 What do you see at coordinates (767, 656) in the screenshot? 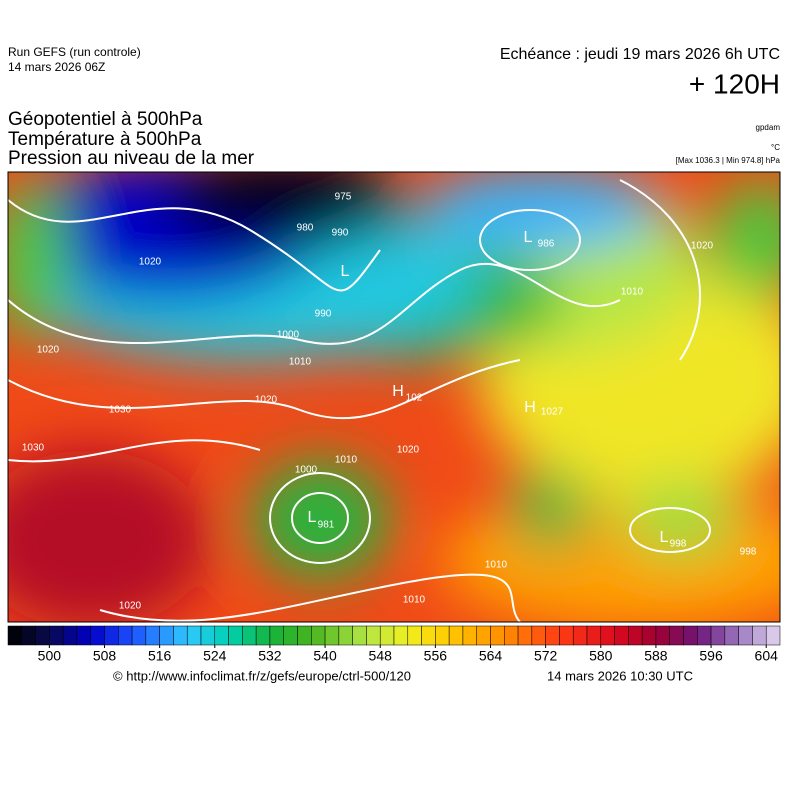
I see `colorbar-tick-label: 604` at bounding box center [767, 656].